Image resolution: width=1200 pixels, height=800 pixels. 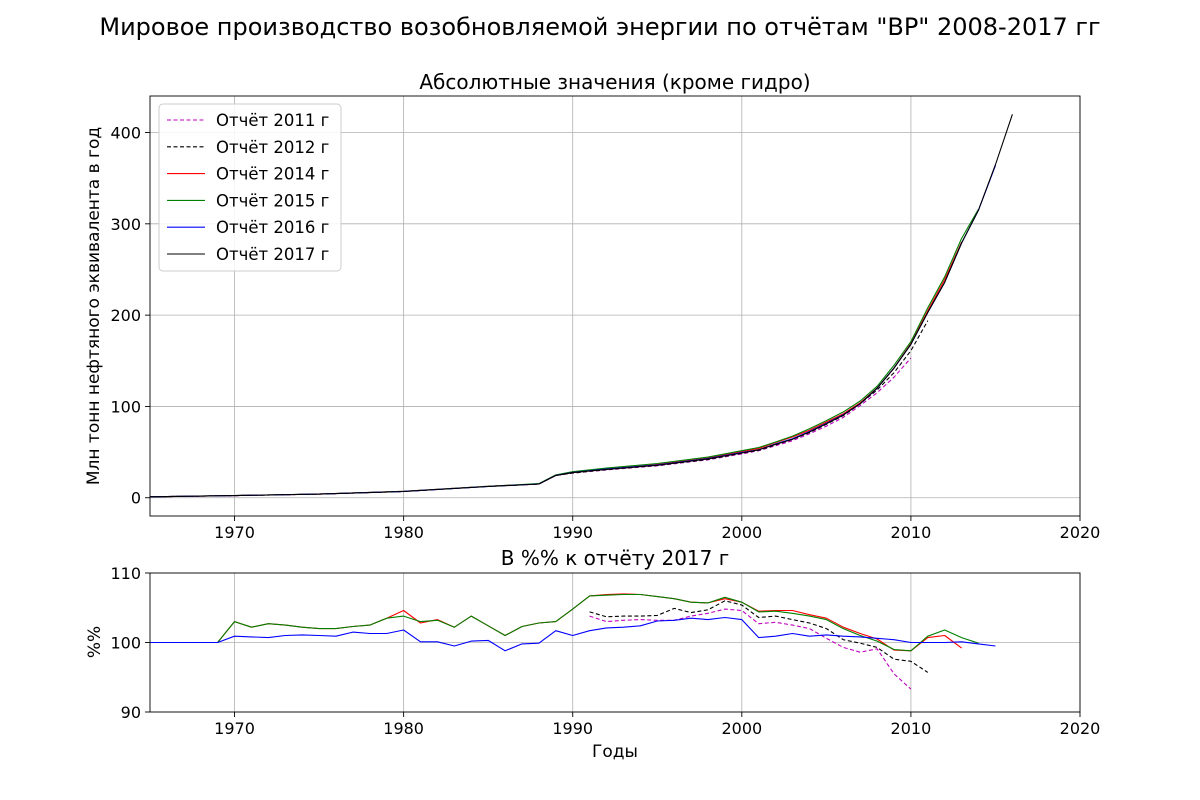 What do you see at coordinates (272, 147) in the screenshot?
I see `legend-label-2: Отчёт 2012 г` at bounding box center [272, 147].